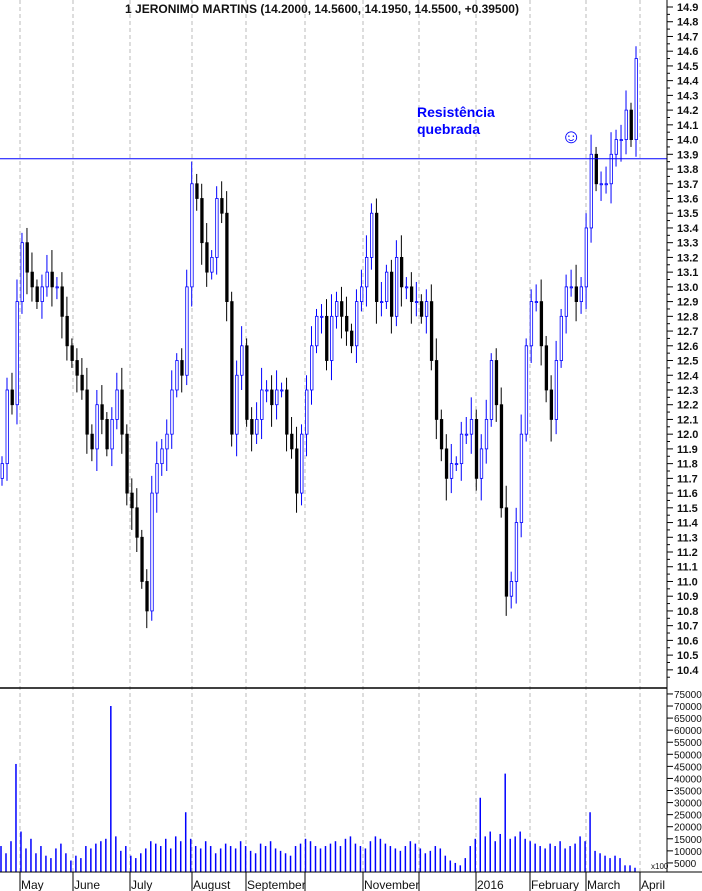  Describe the element at coordinates (141, 884) in the screenshot. I see `month-label: July` at that location.